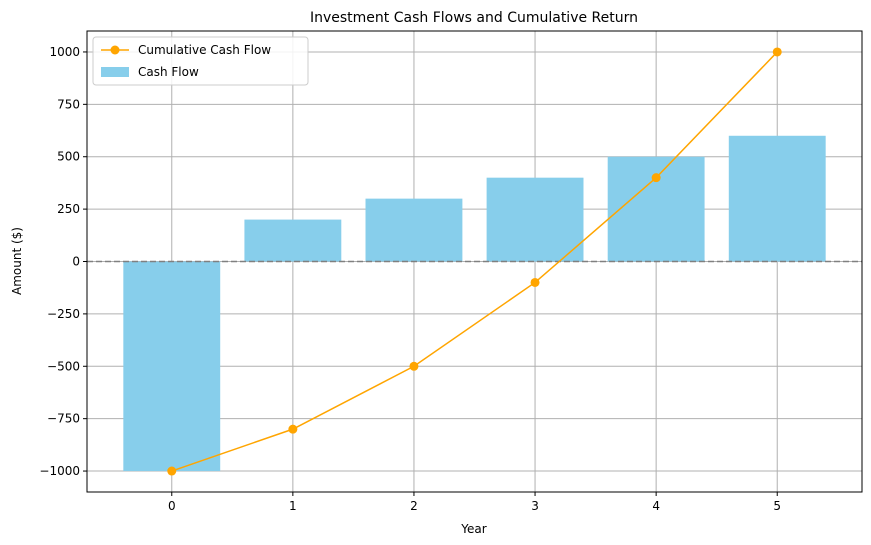 The width and height of the screenshot is (871, 545). Describe the element at coordinates (172, 506) in the screenshot. I see `x-tick-label: 0` at that location.